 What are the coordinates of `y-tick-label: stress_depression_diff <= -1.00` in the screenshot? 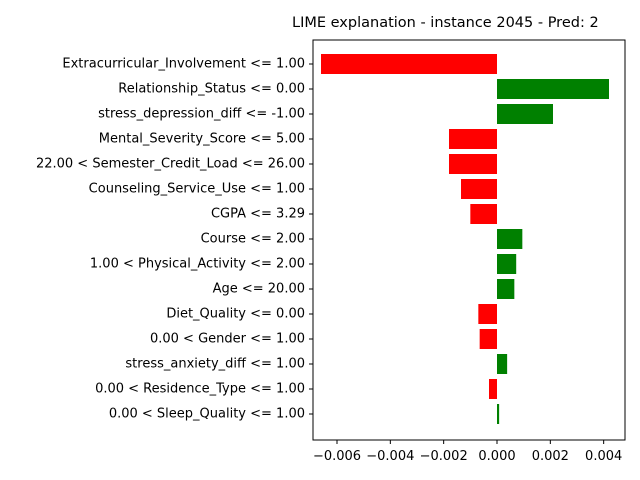 It's located at (201, 114).